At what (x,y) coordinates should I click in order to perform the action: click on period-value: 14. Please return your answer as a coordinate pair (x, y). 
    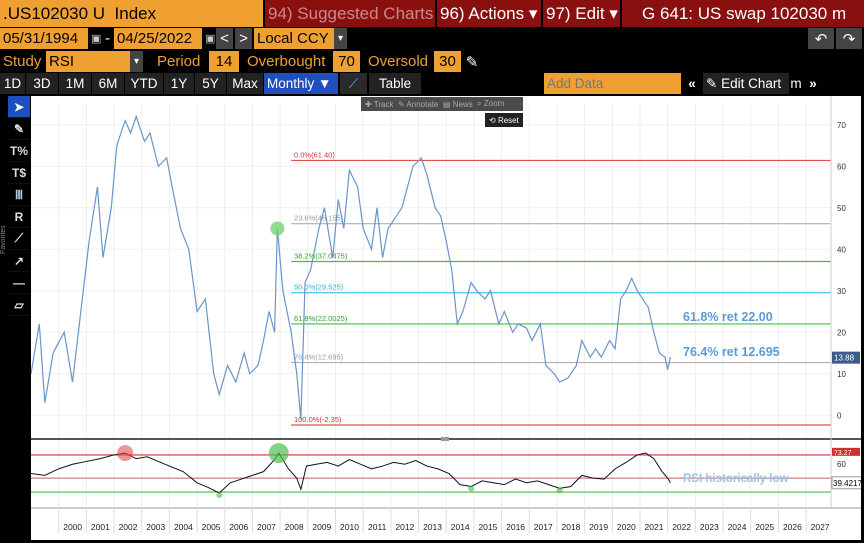
    Looking at the image, I should click on (224, 61).